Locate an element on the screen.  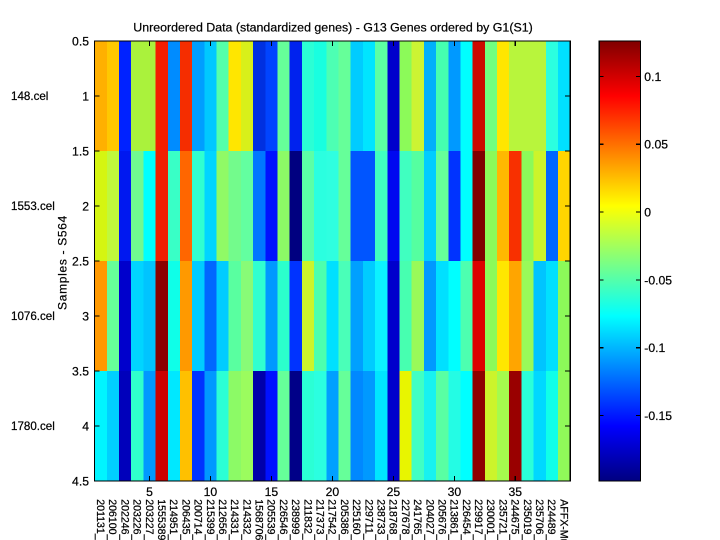
svg-text: 205676_at is located at coordinates (441, 519).